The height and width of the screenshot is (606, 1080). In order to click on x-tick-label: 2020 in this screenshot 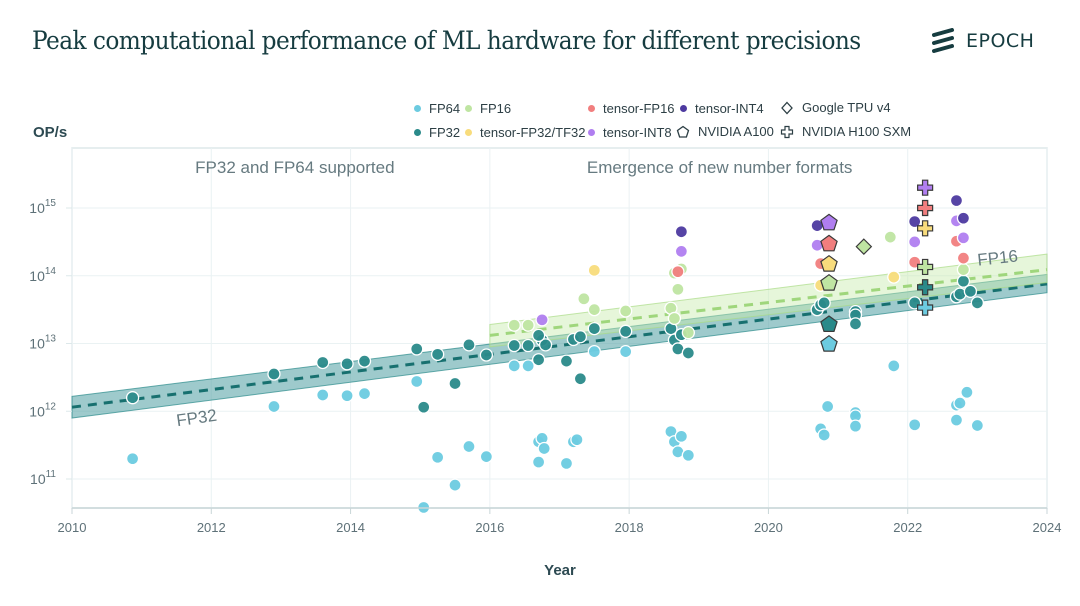, I will do `click(768, 527)`.